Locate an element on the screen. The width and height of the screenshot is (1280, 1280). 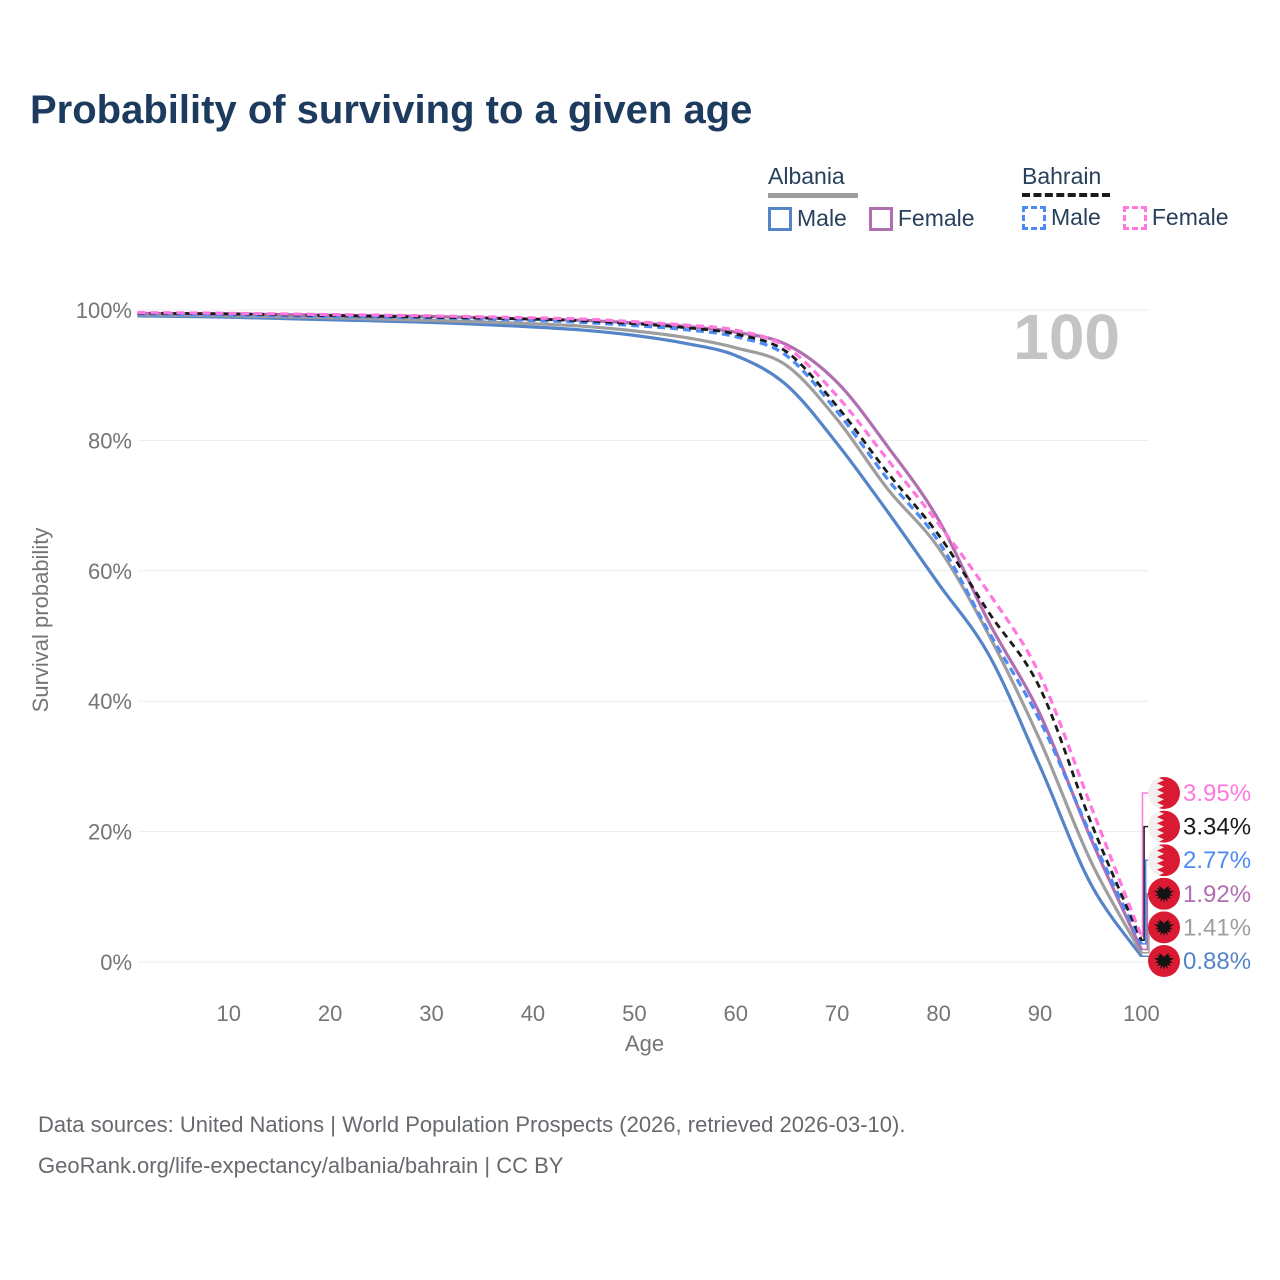
page-title: Probability of surviving to a given age is located at coordinates (391, 110).